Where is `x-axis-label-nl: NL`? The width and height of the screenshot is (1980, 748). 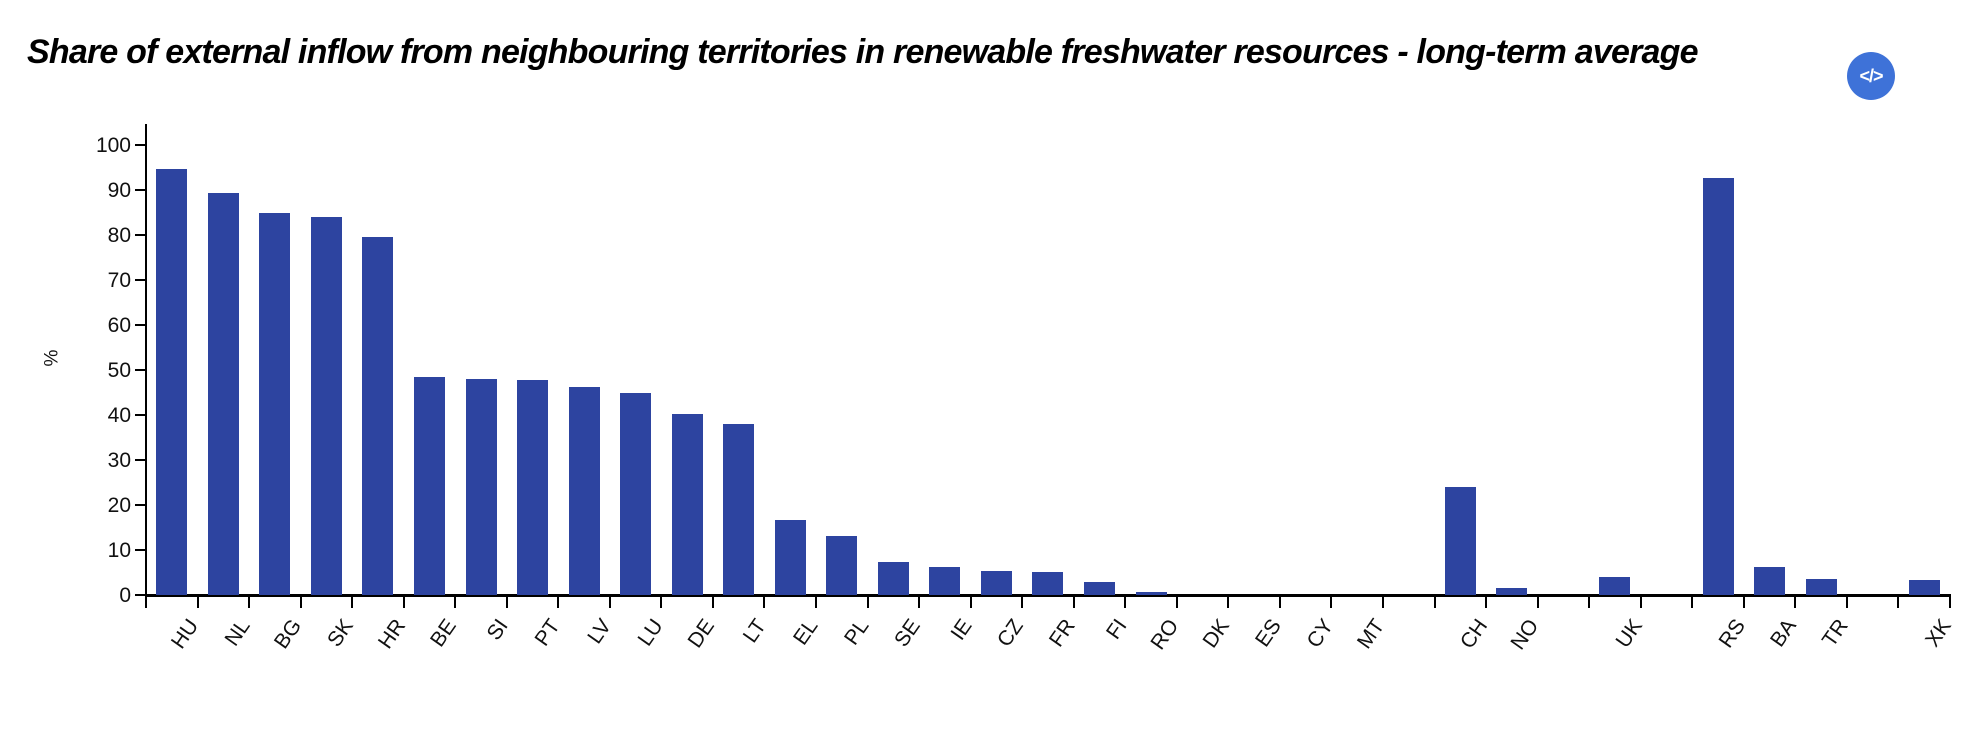
x-axis-label-nl: NL is located at coordinates (238, 633).